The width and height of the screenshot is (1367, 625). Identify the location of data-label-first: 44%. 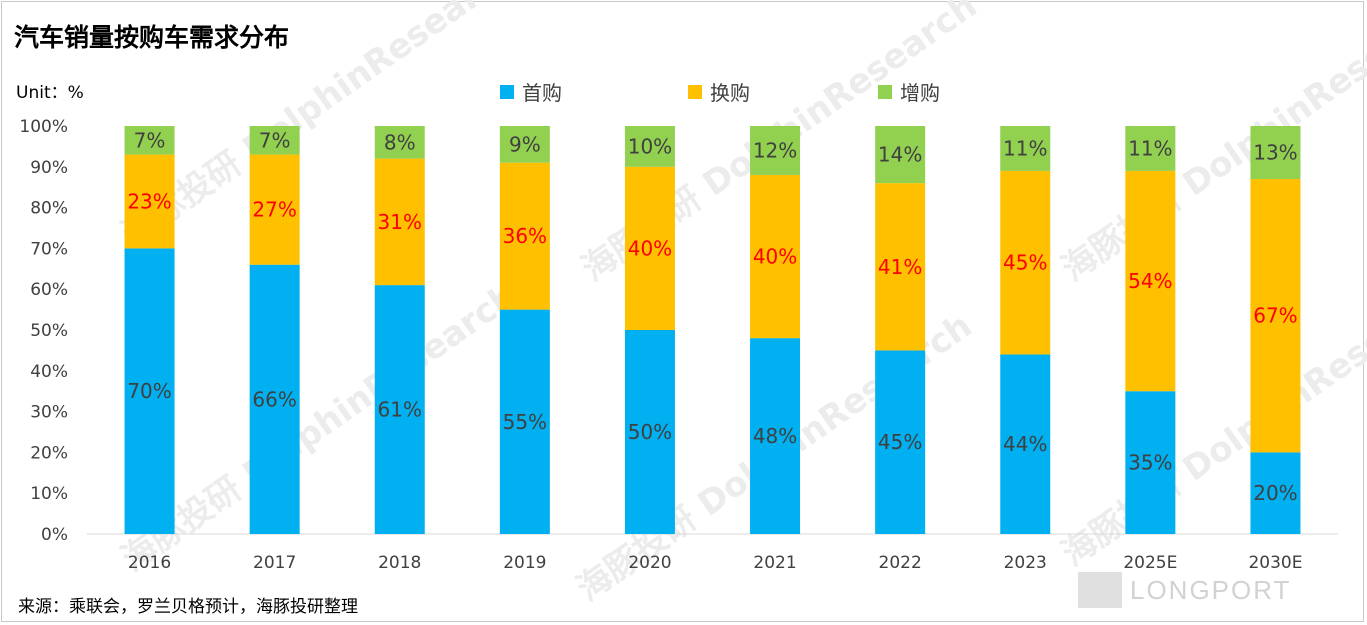
(1025, 444).